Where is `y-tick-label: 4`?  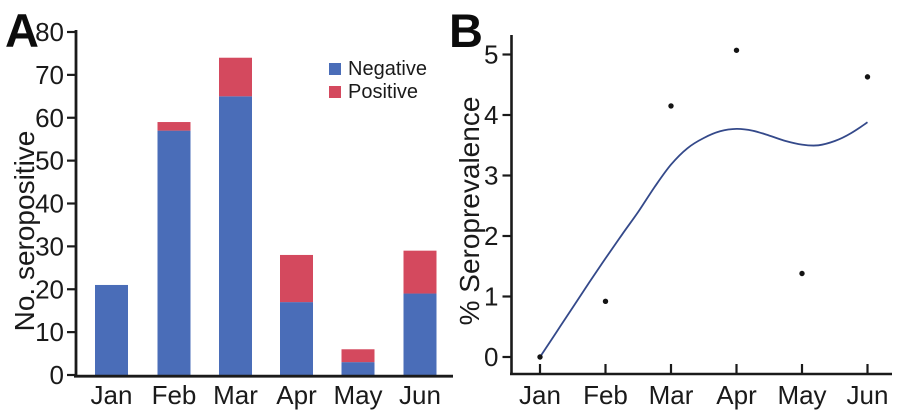 y-tick-label: 4 is located at coordinates (491, 115).